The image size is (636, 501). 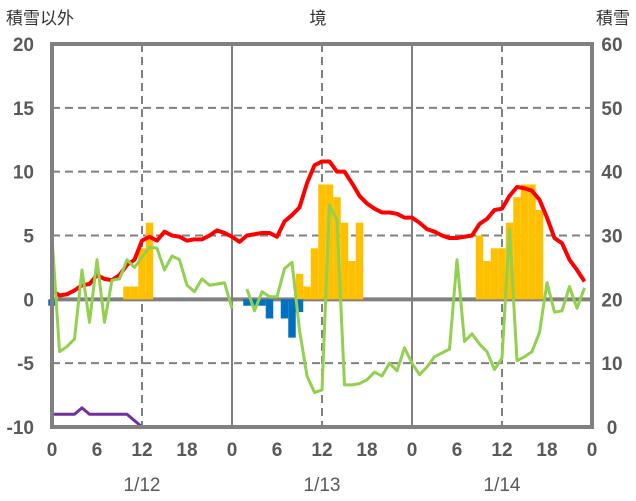 I want to click on y-left-tick: 0, so click(x=28, y=300).